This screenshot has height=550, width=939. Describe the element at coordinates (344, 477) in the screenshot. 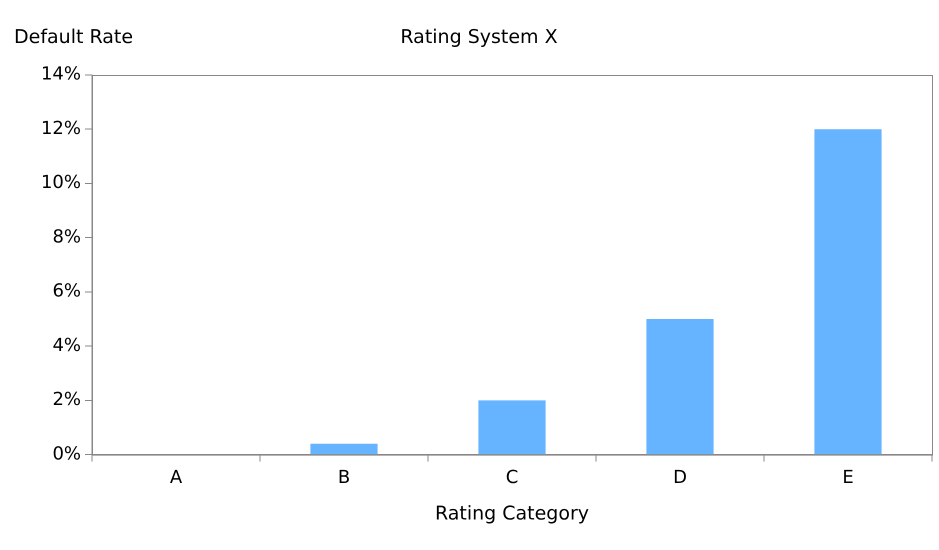

I see `x-tick-label: B` at that location.